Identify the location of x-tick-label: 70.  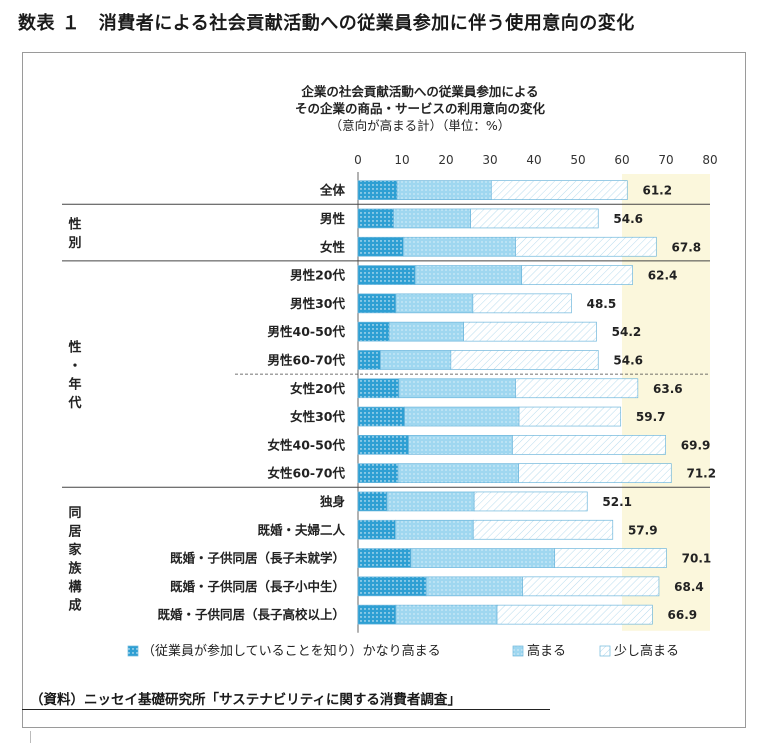
(665, 160).